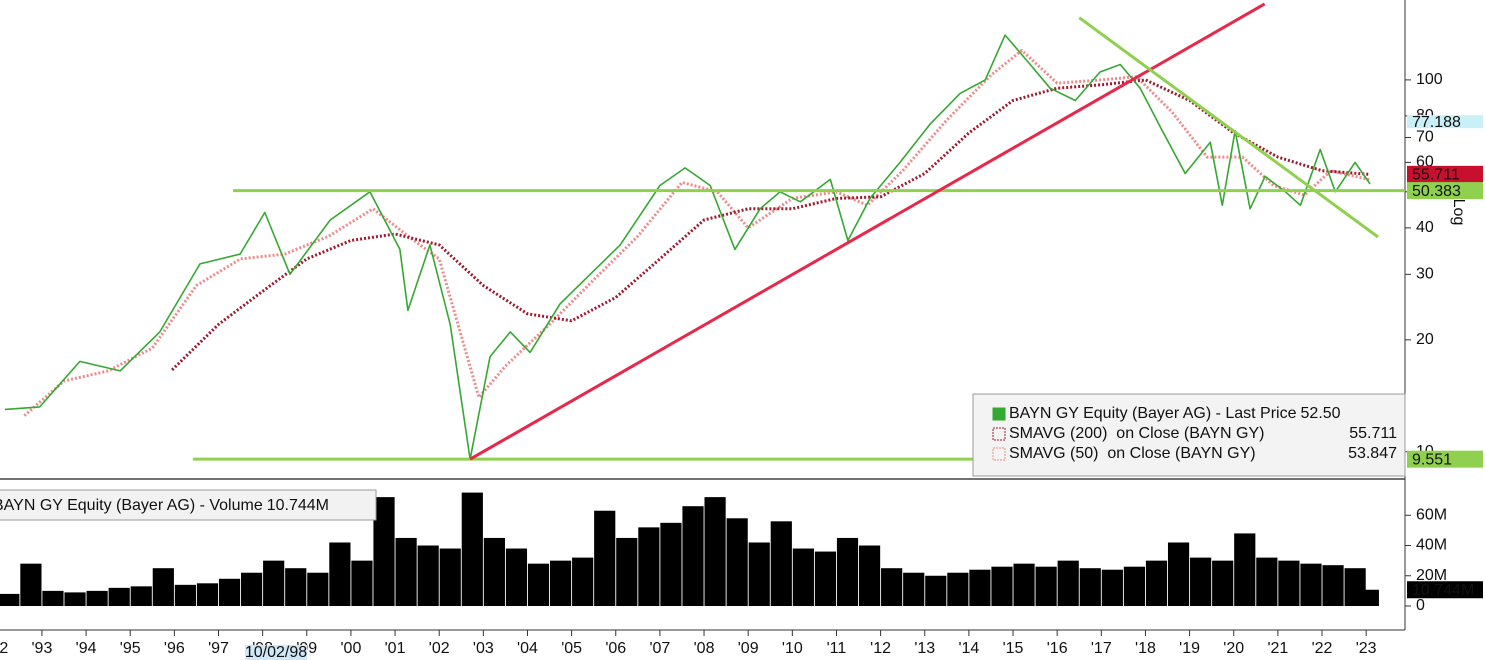 The width and height of the screenshot is (1485, 660). What do you see at coordinates (1425, 274) in the screenshot?
I see `y-tick-label: 30` at bounding box center [1425, 274].